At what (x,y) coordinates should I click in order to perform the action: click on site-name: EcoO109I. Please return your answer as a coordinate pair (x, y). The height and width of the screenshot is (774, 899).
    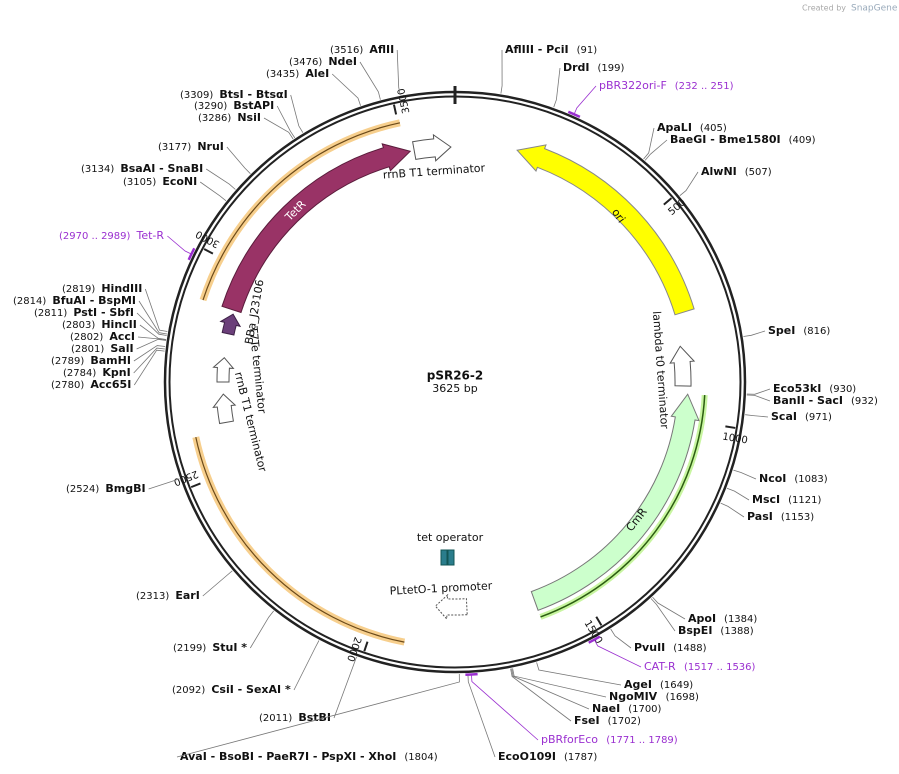
    Looking at the image, I should click on (527, 756).